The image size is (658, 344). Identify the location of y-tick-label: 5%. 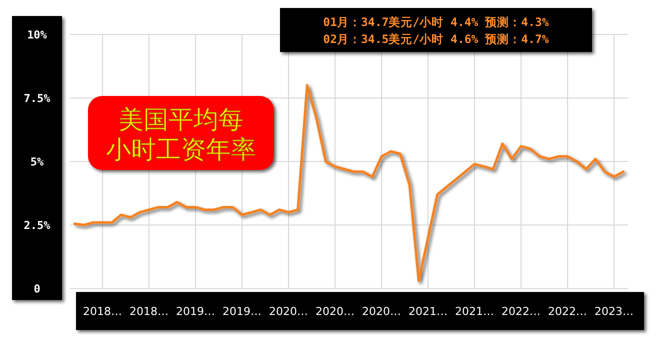
(37, 162).